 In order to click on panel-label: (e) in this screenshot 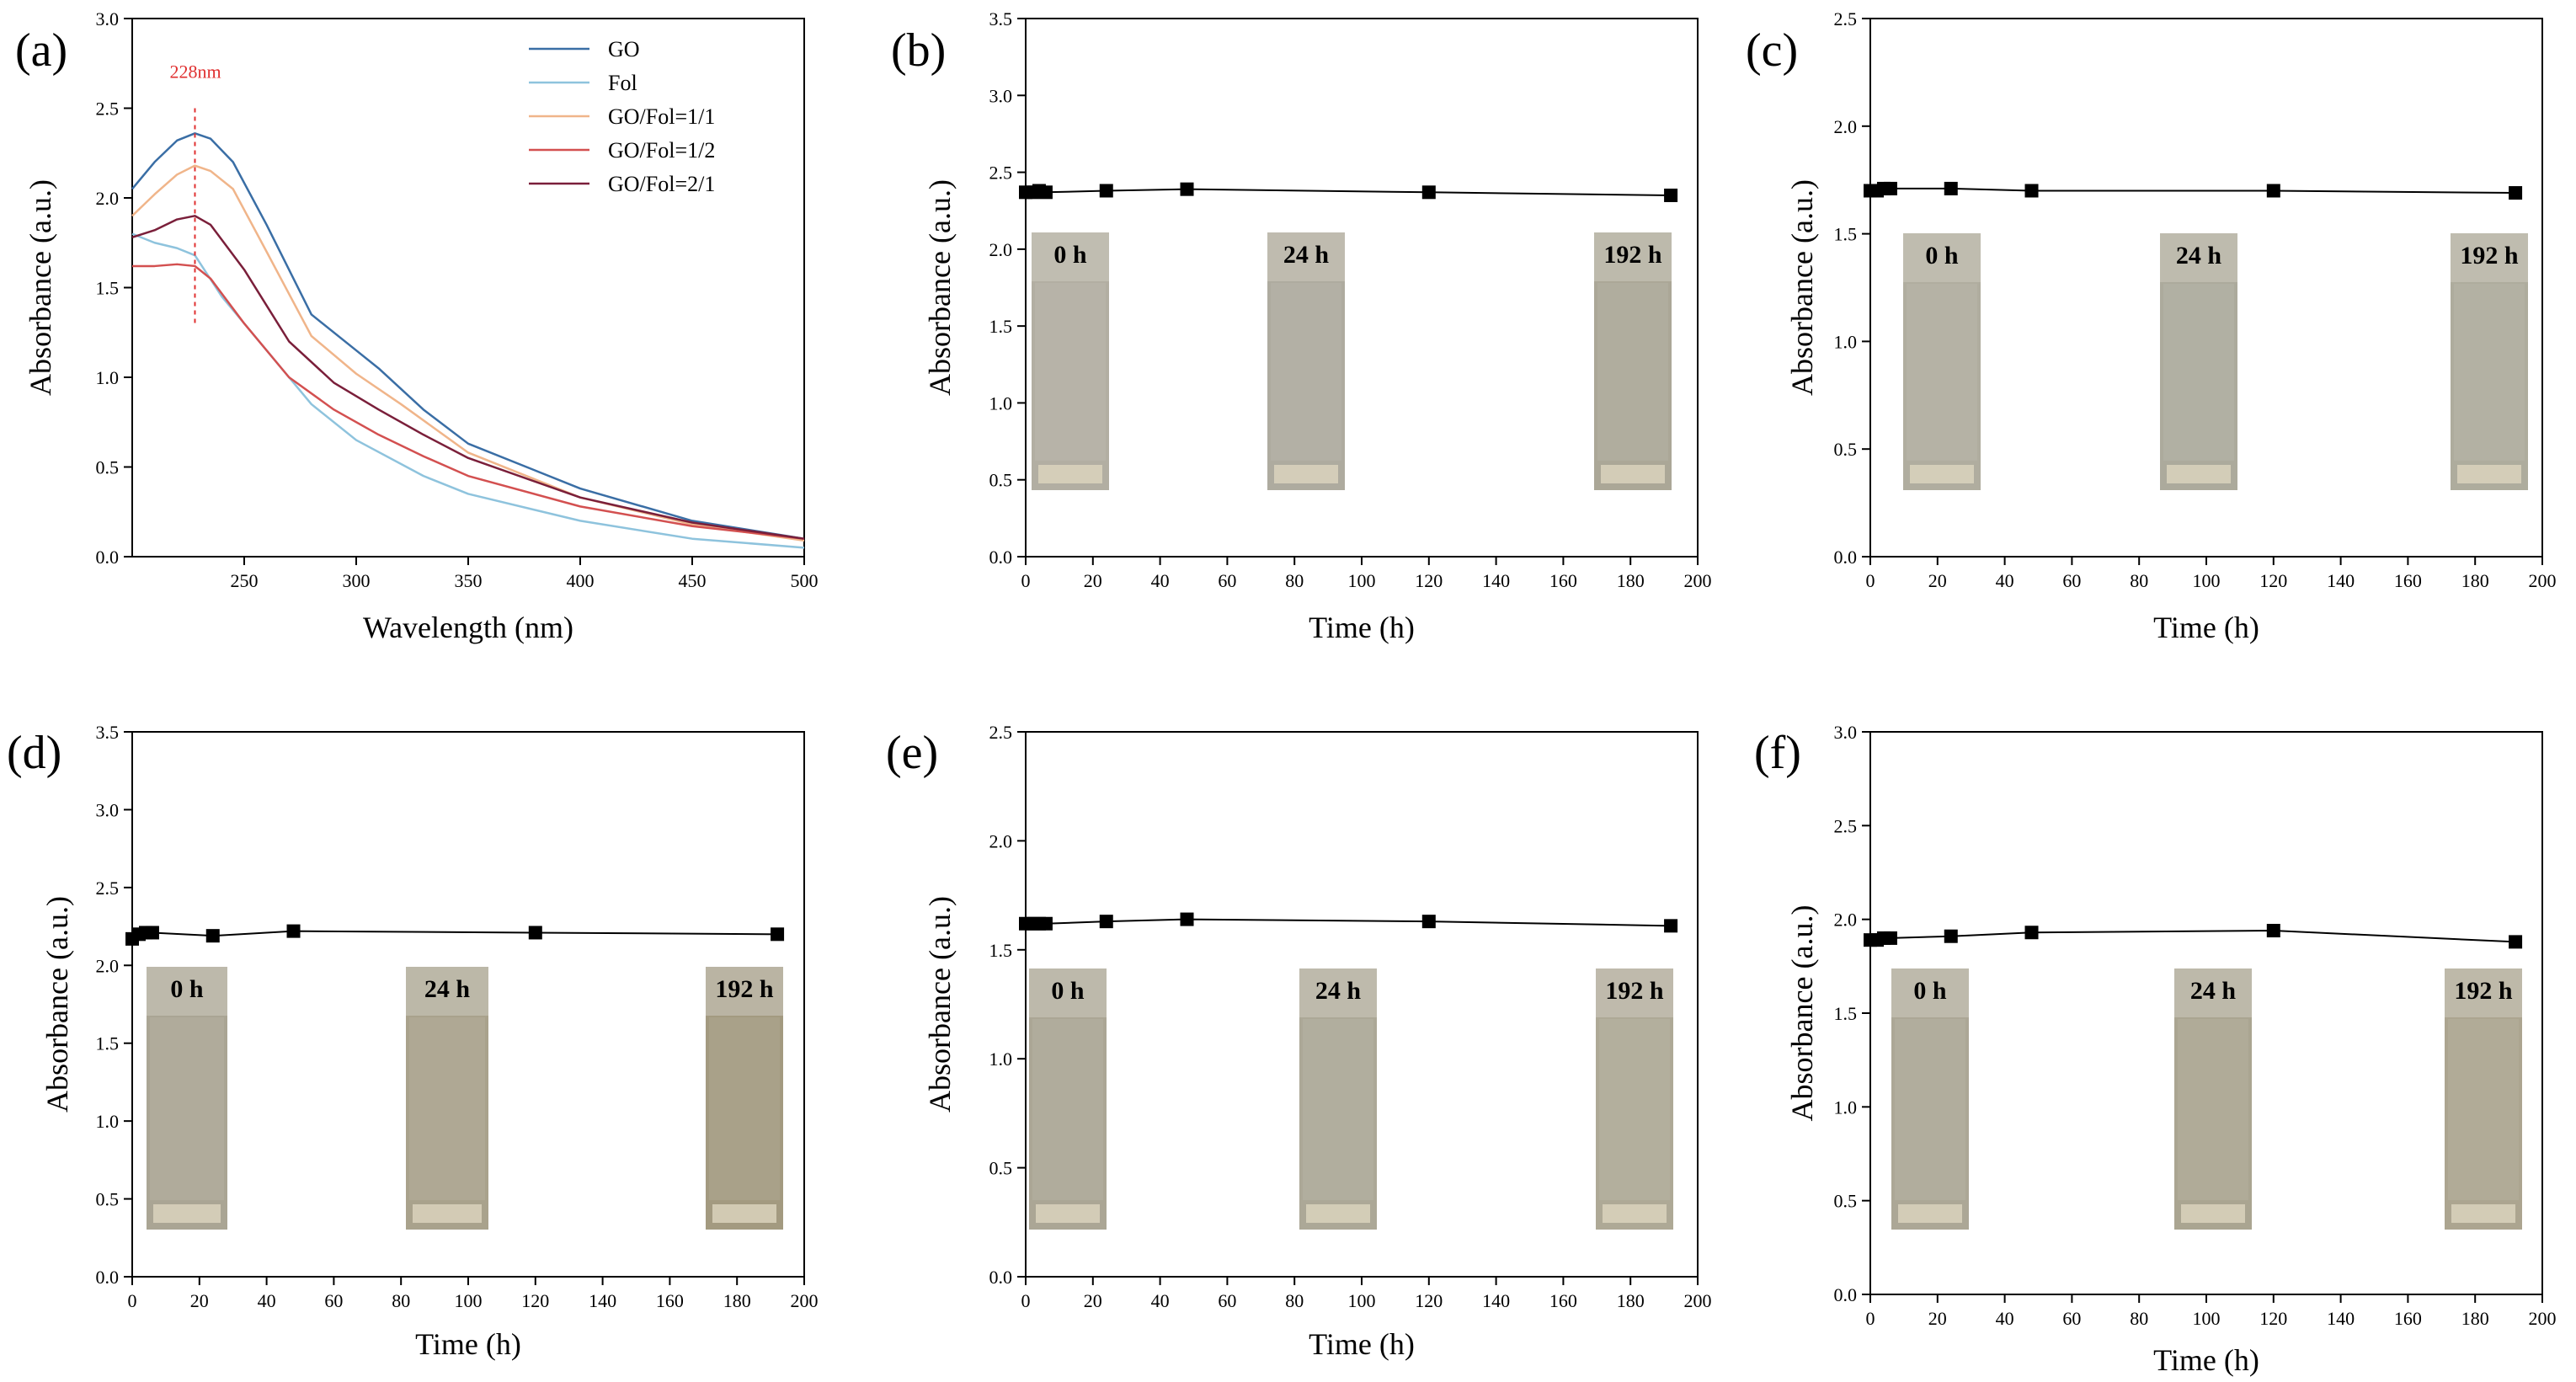, I will do `click(912, 753)`.